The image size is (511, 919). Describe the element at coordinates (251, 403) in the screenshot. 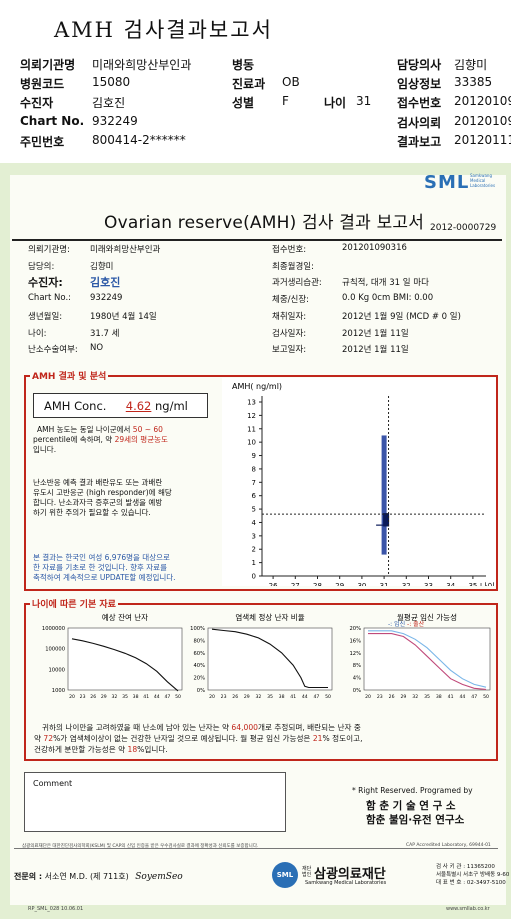

I see `y-tick-label: 13` at that location.